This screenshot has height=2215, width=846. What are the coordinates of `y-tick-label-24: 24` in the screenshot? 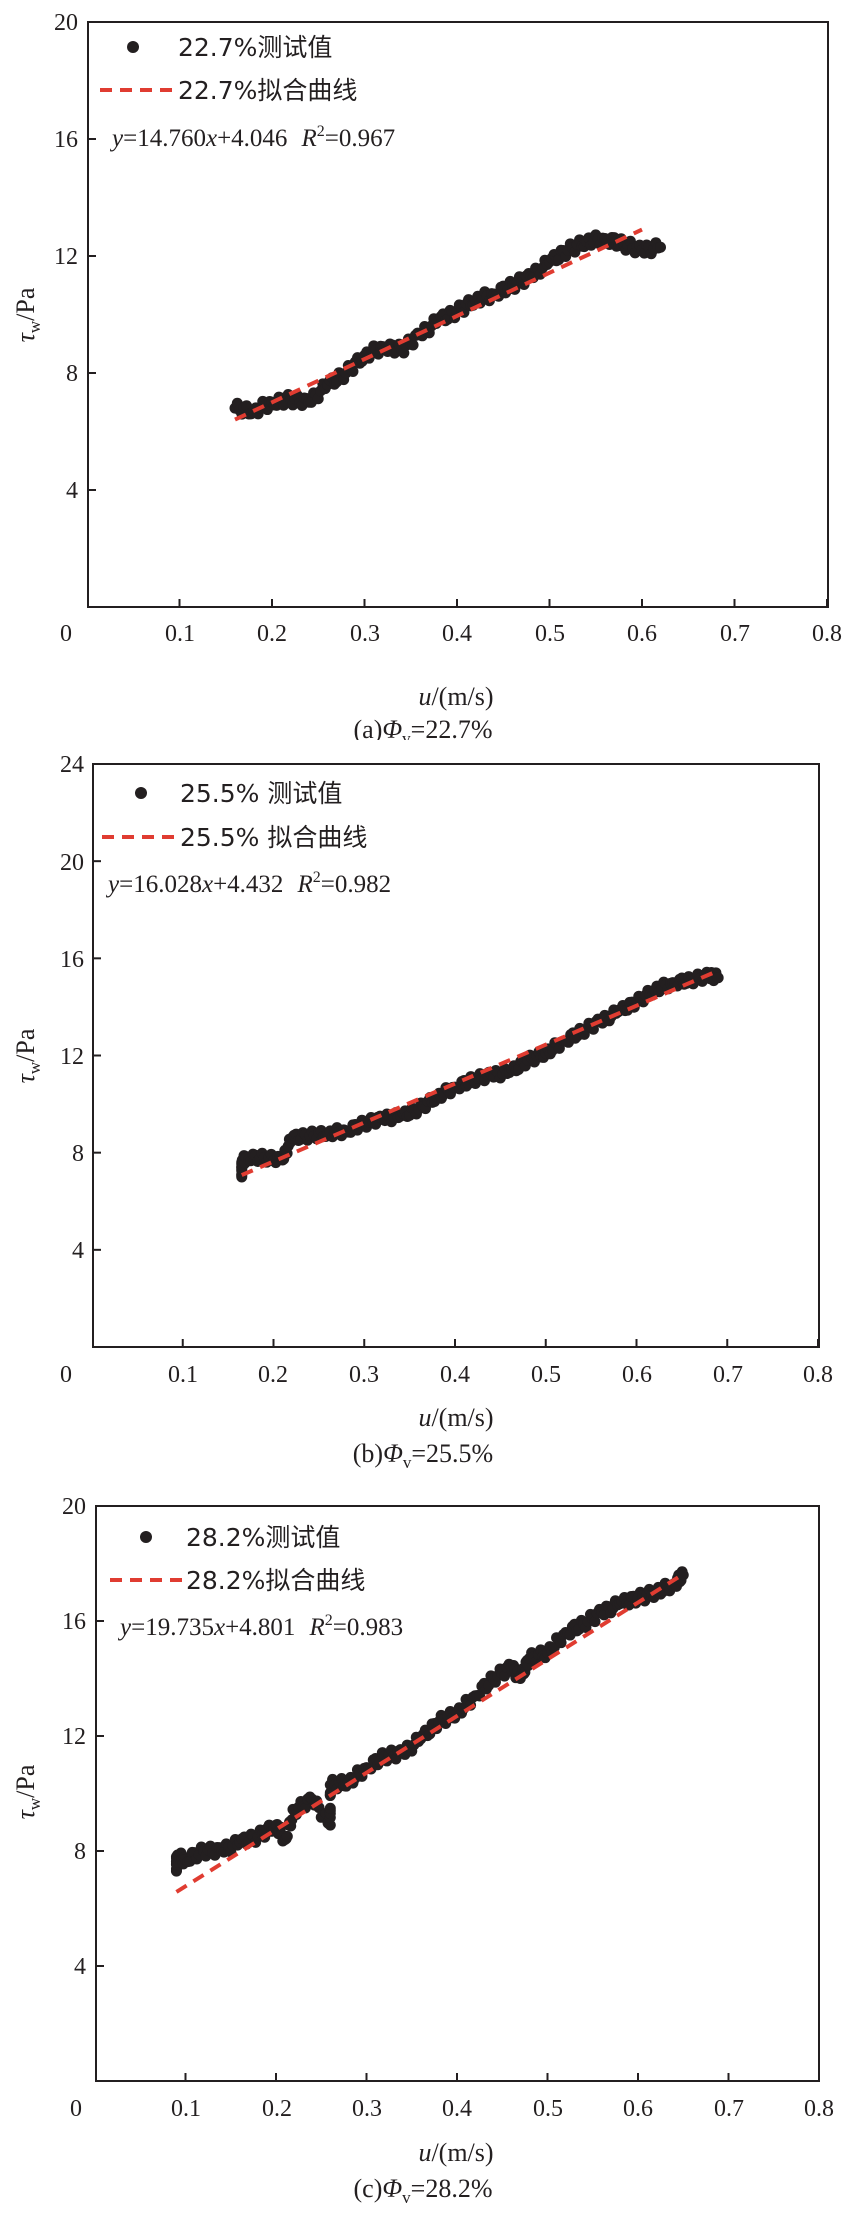 It's located at (72, 765).